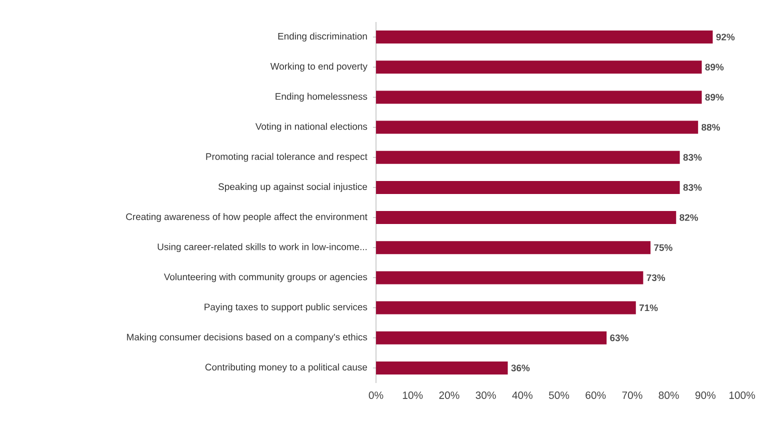  I want to click on data-label: 71%, so click(648, 308).